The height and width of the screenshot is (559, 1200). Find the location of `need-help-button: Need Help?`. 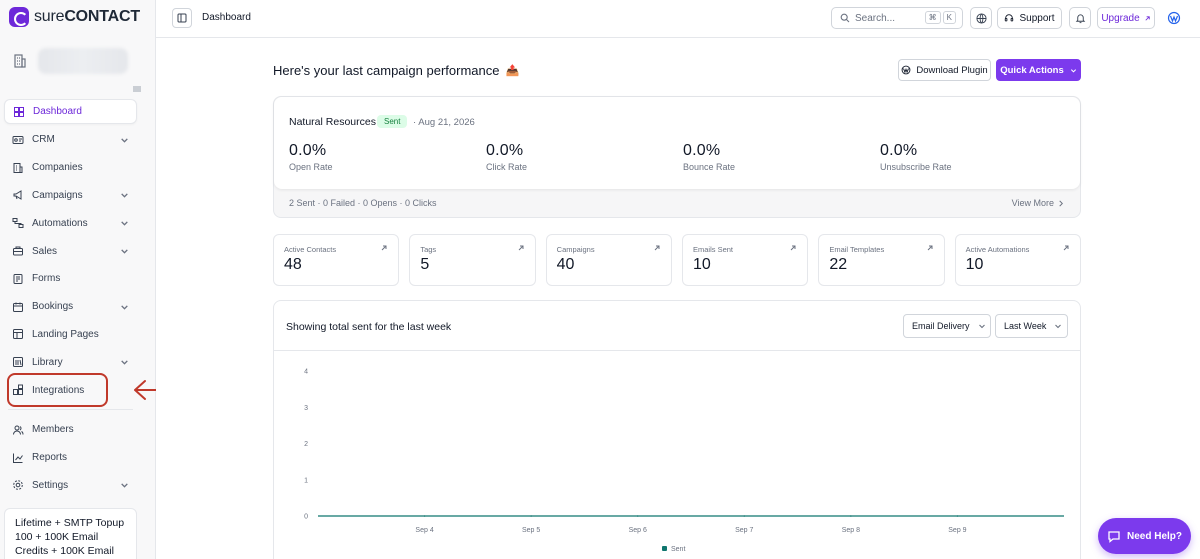

need-help-button: Need Help? is located at coordinates (1144, 536).